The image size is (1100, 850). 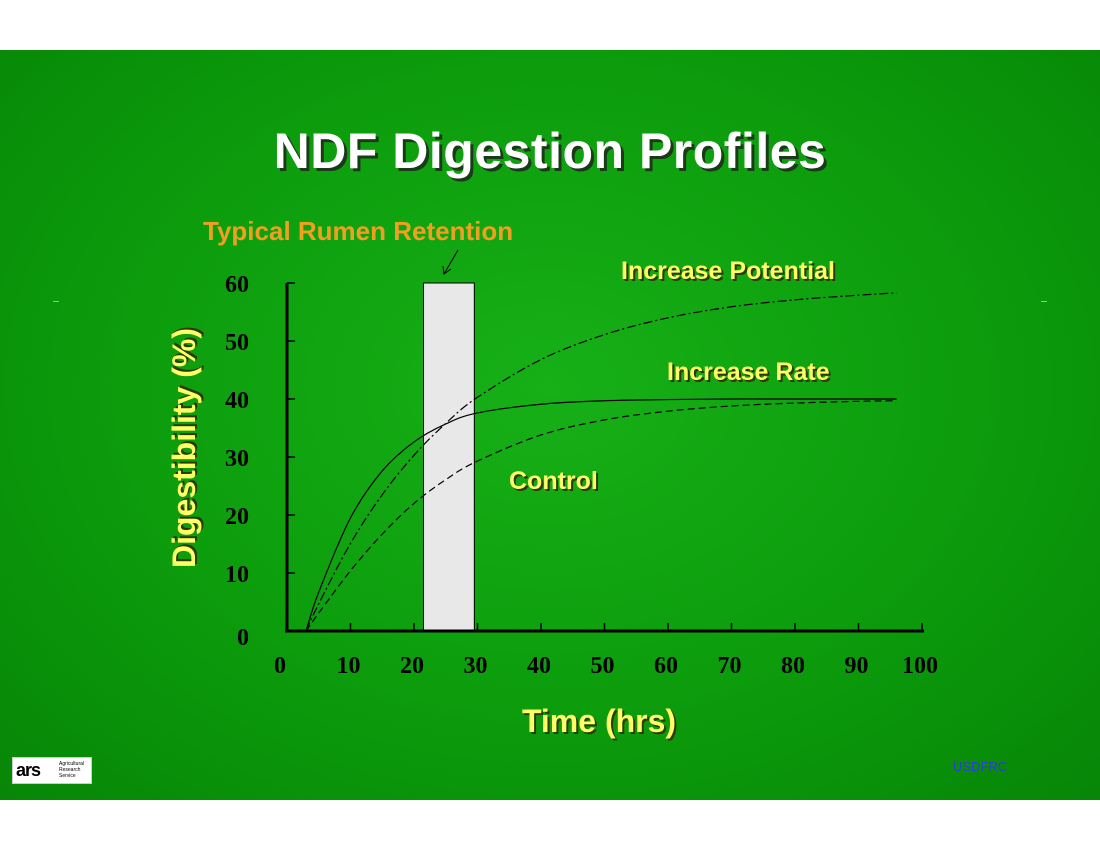 What do you see at coordinates (72, 770) in the screenshot?
I see `ars-logo-text: Agricultural Research Service` at bounding box center [72, 770].